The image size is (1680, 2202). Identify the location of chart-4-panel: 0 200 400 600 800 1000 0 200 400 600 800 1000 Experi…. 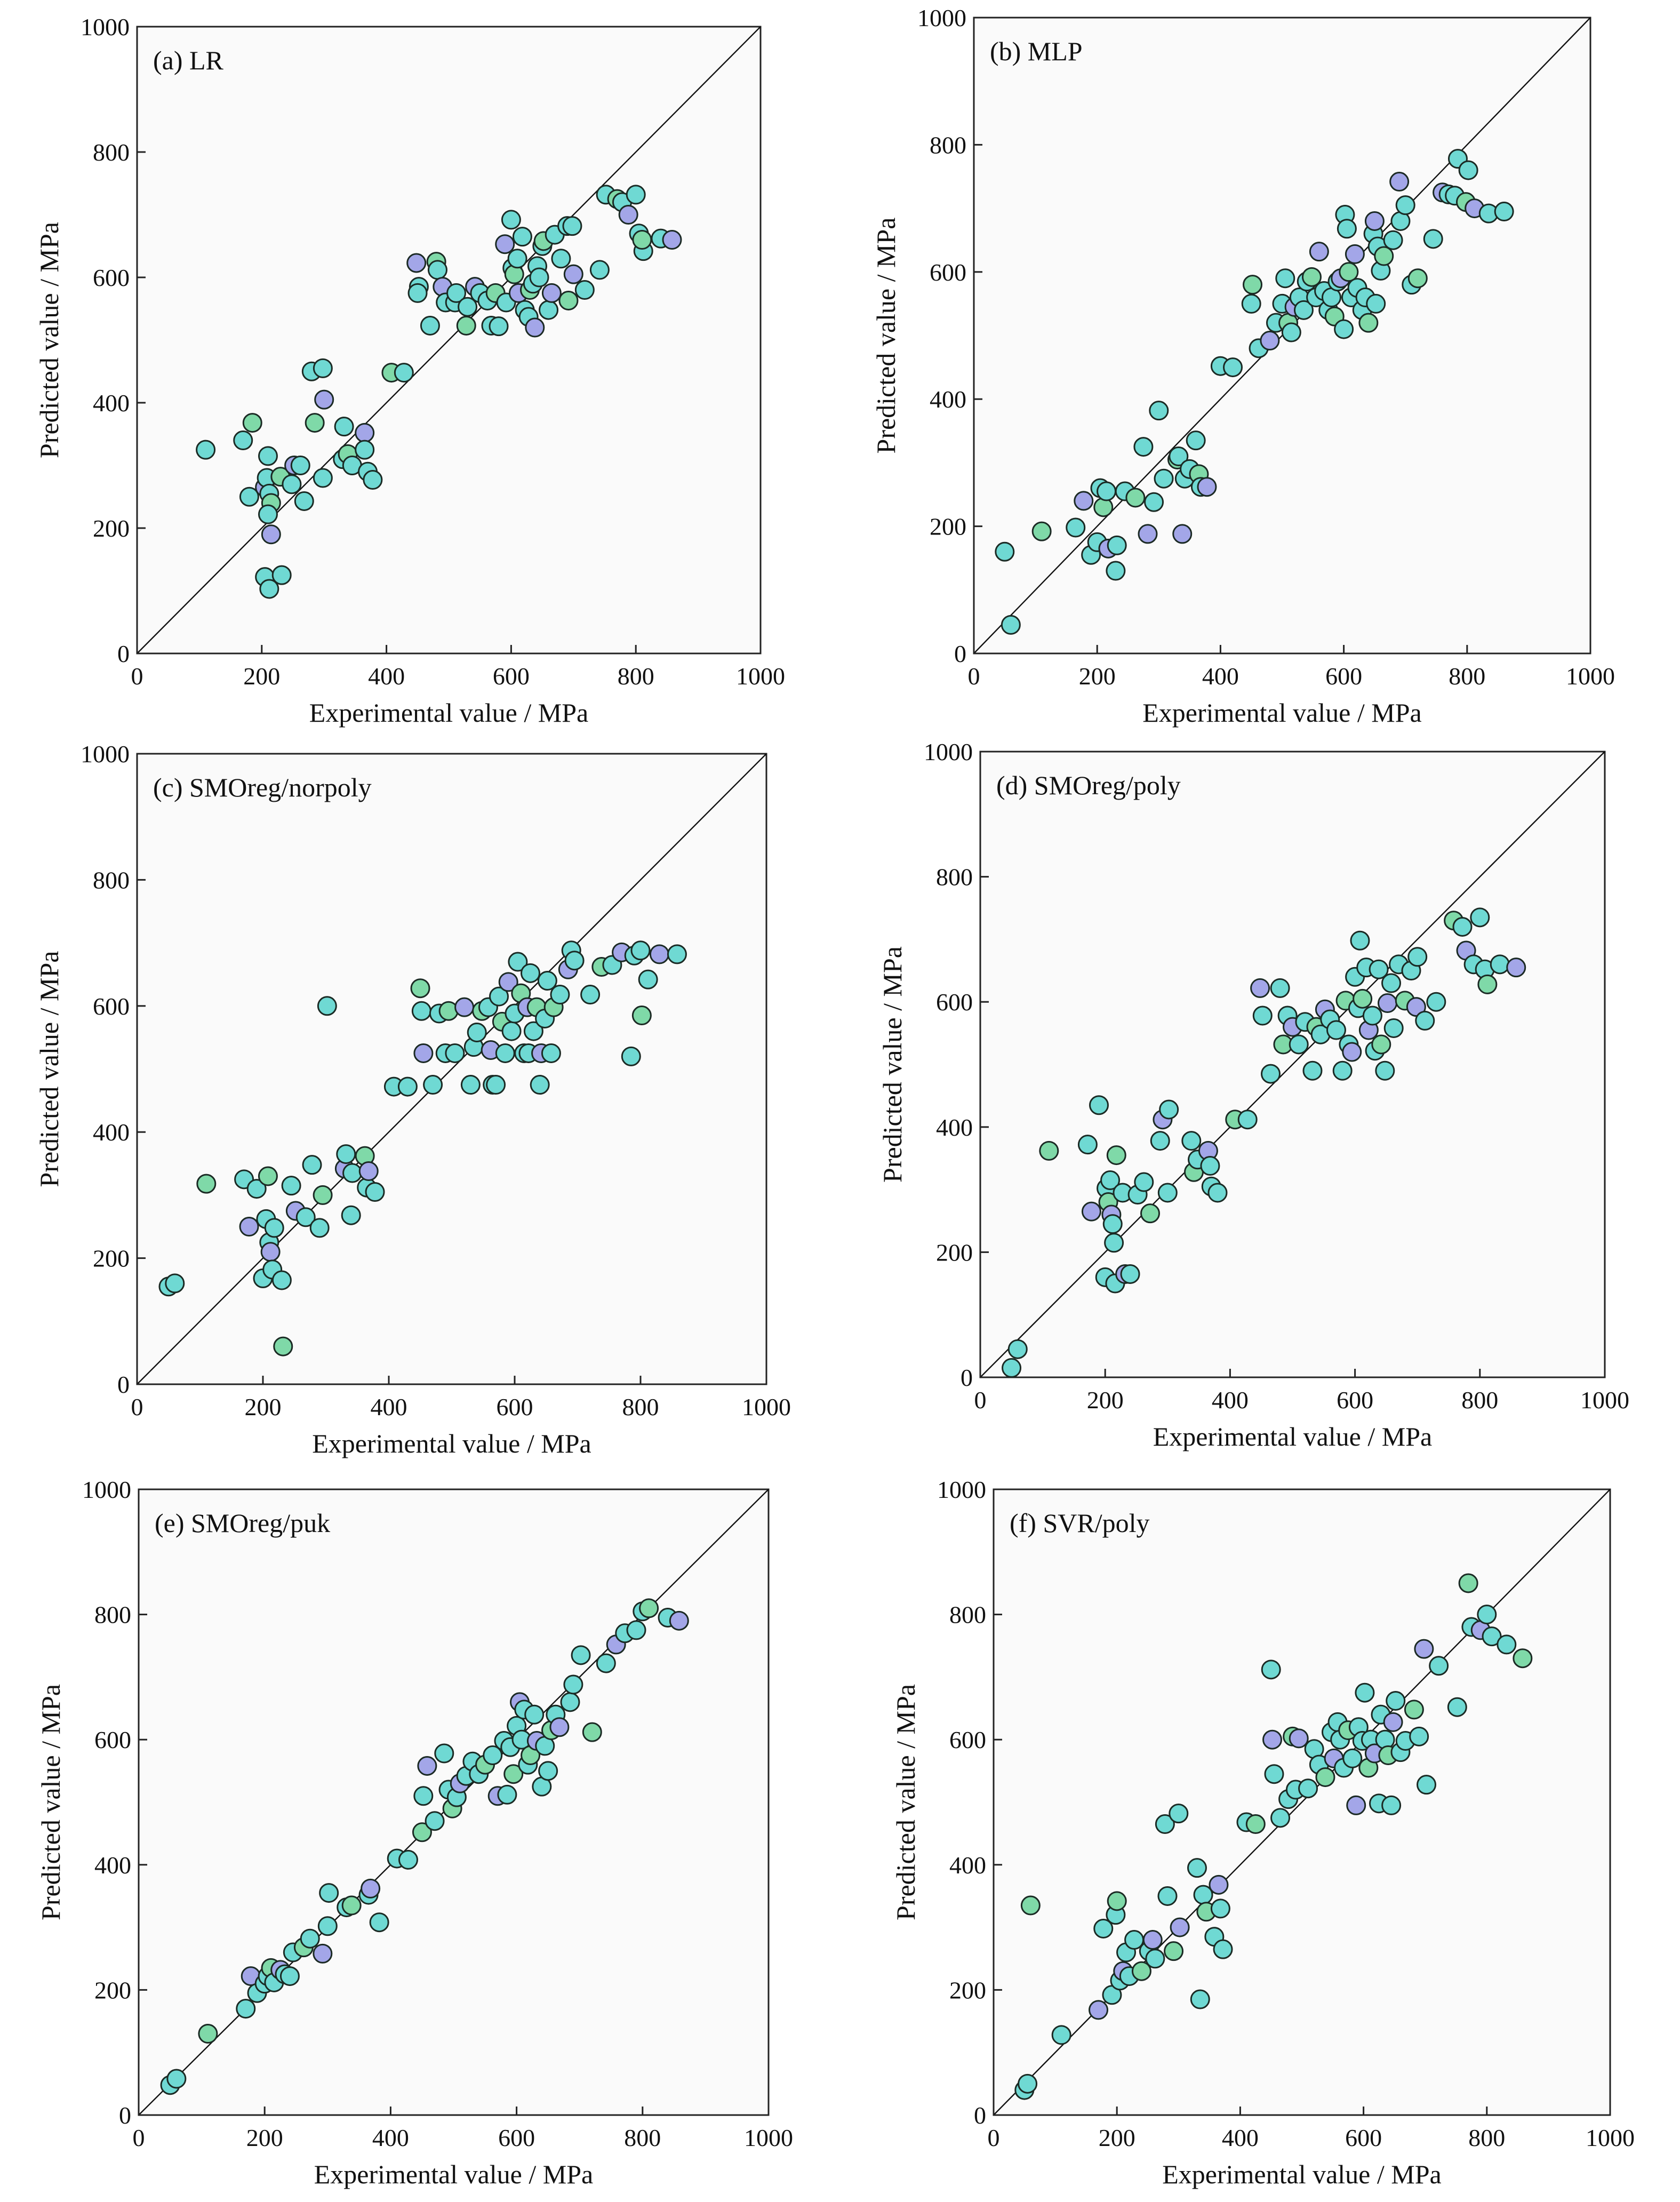
(1253, 1094).